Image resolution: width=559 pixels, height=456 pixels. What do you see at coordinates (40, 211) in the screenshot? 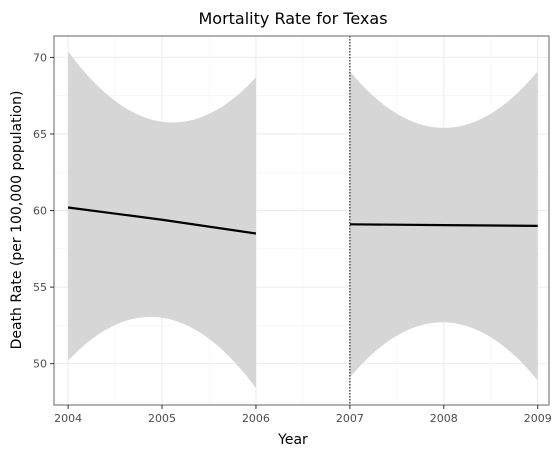
I see `y-tick-label: 60` at bounding box center [40, 211].